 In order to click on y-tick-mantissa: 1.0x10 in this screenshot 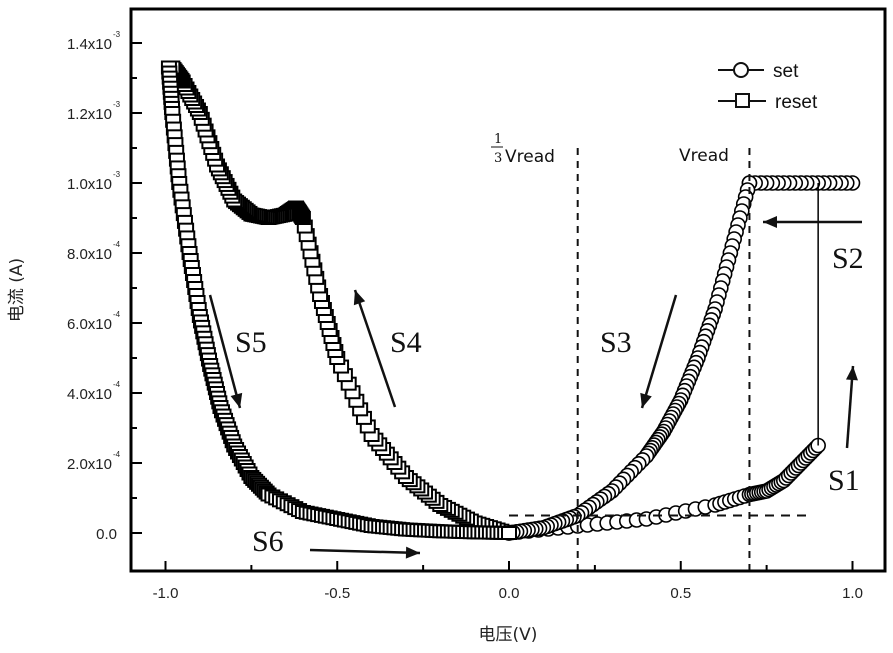, I will do `click(89, 184)`.